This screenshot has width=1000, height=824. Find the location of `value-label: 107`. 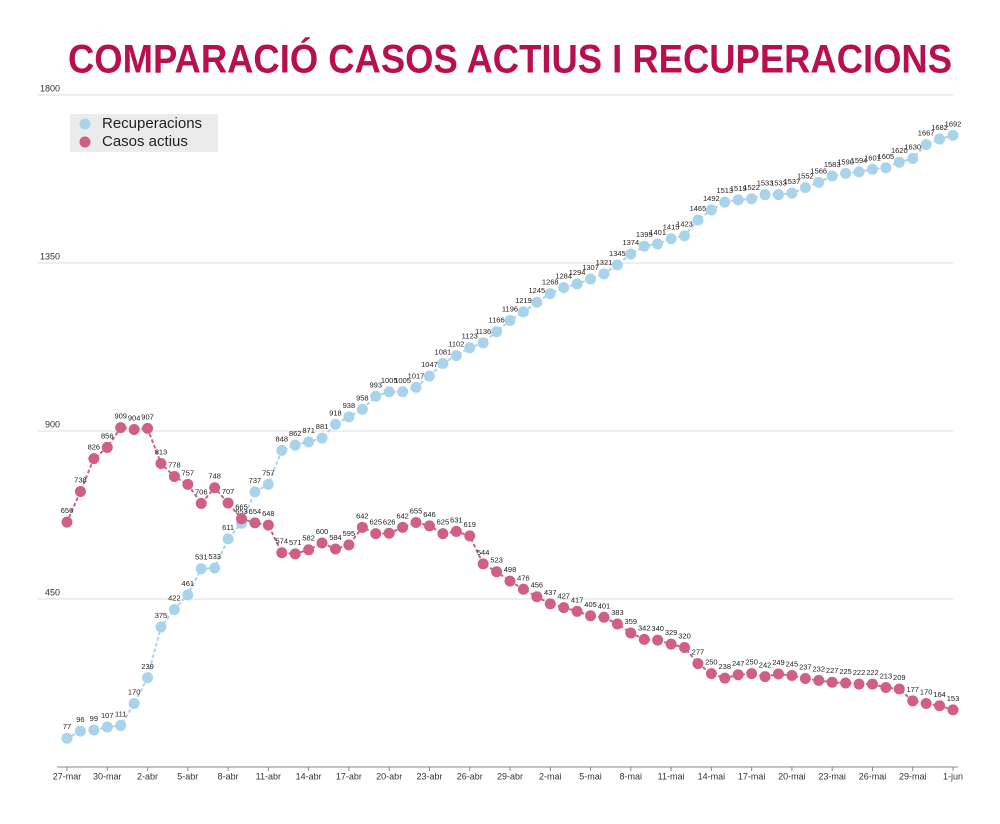

value-label: 107 is located at coordinates (107, 715).